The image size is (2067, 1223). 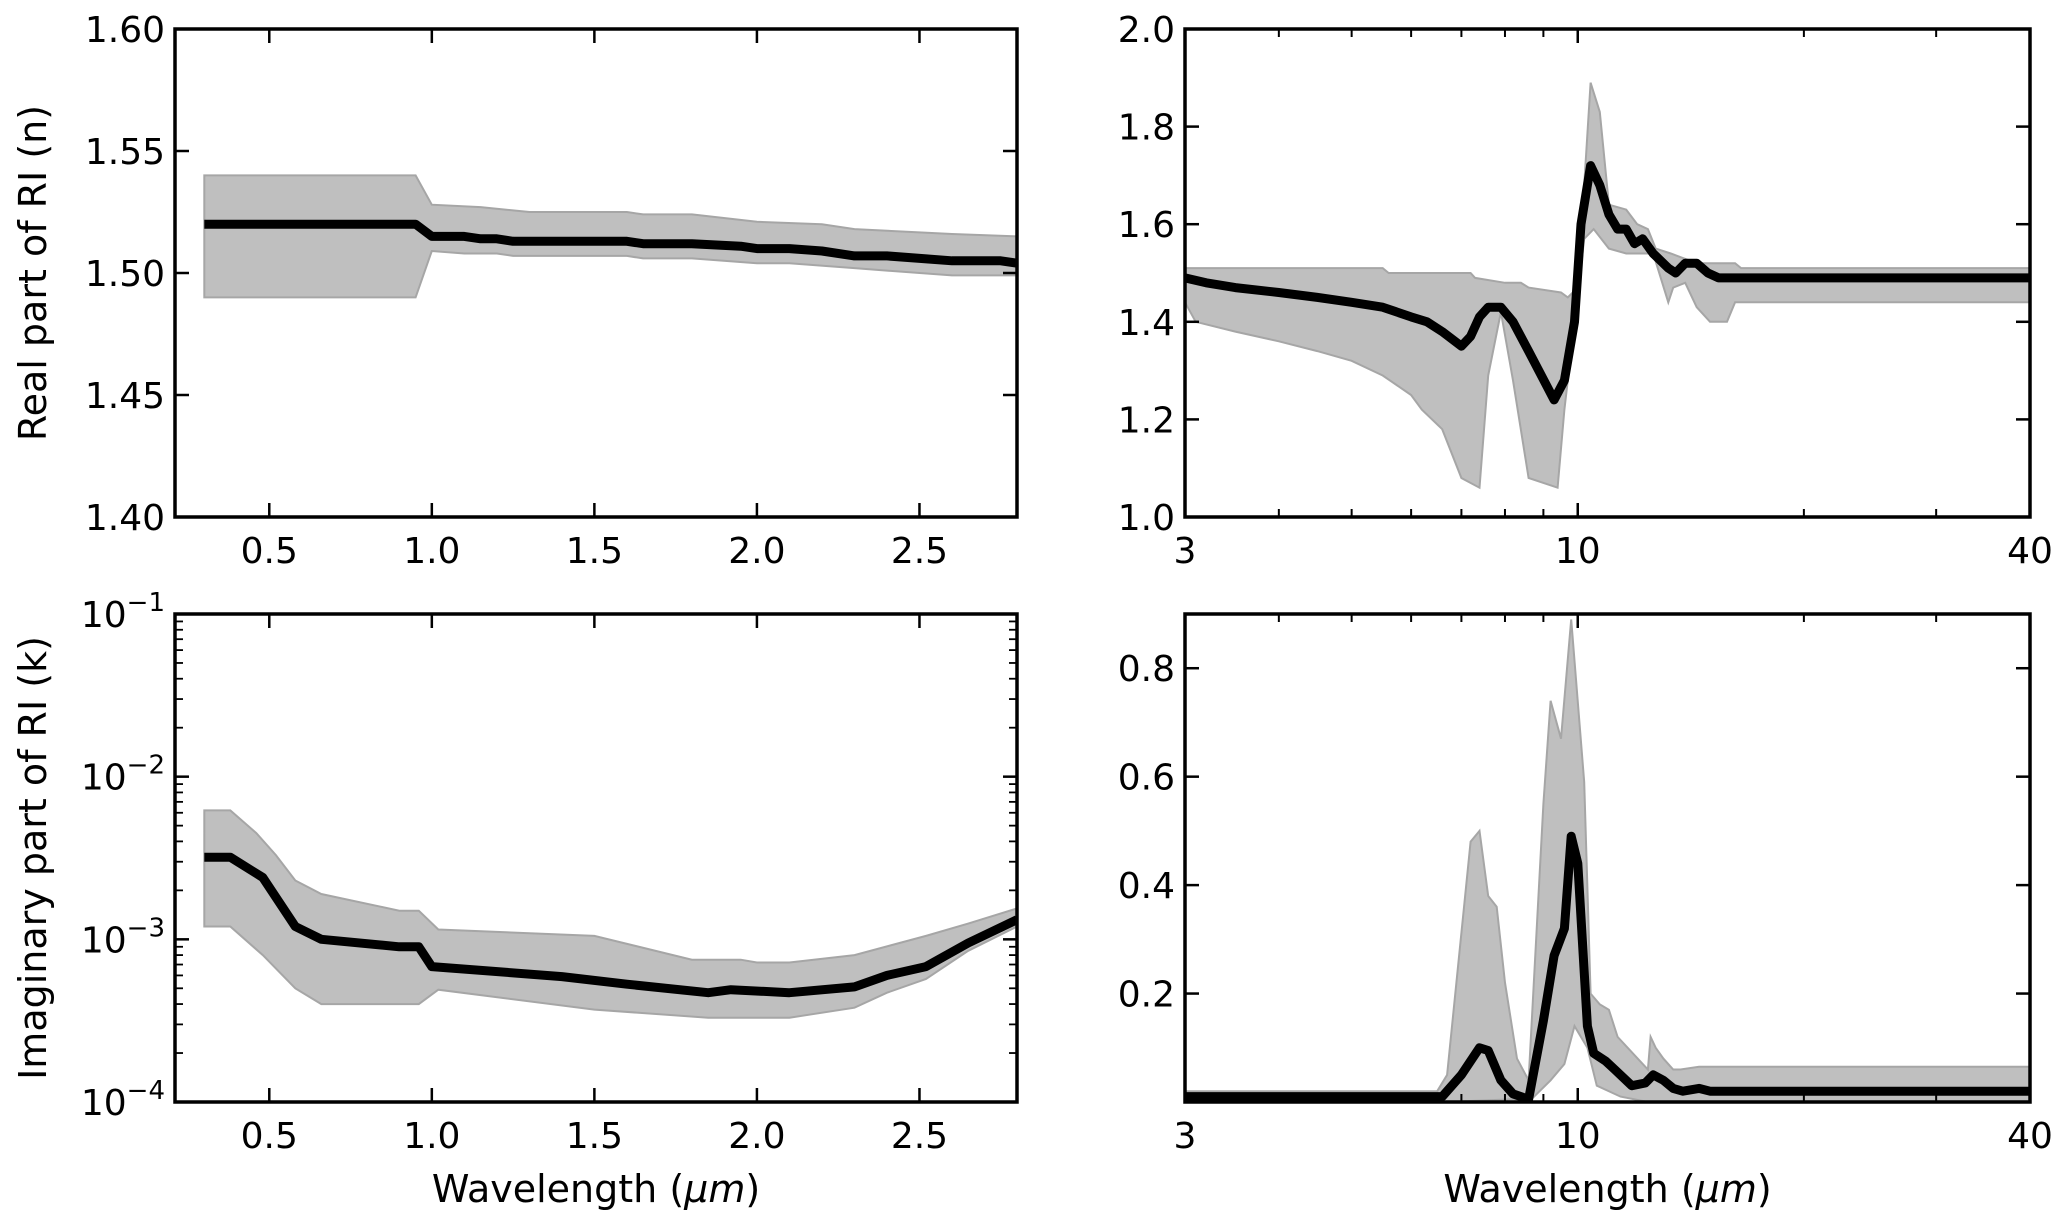 I want to click on y-tick-label: 1.55, so click(x=125, y=152).